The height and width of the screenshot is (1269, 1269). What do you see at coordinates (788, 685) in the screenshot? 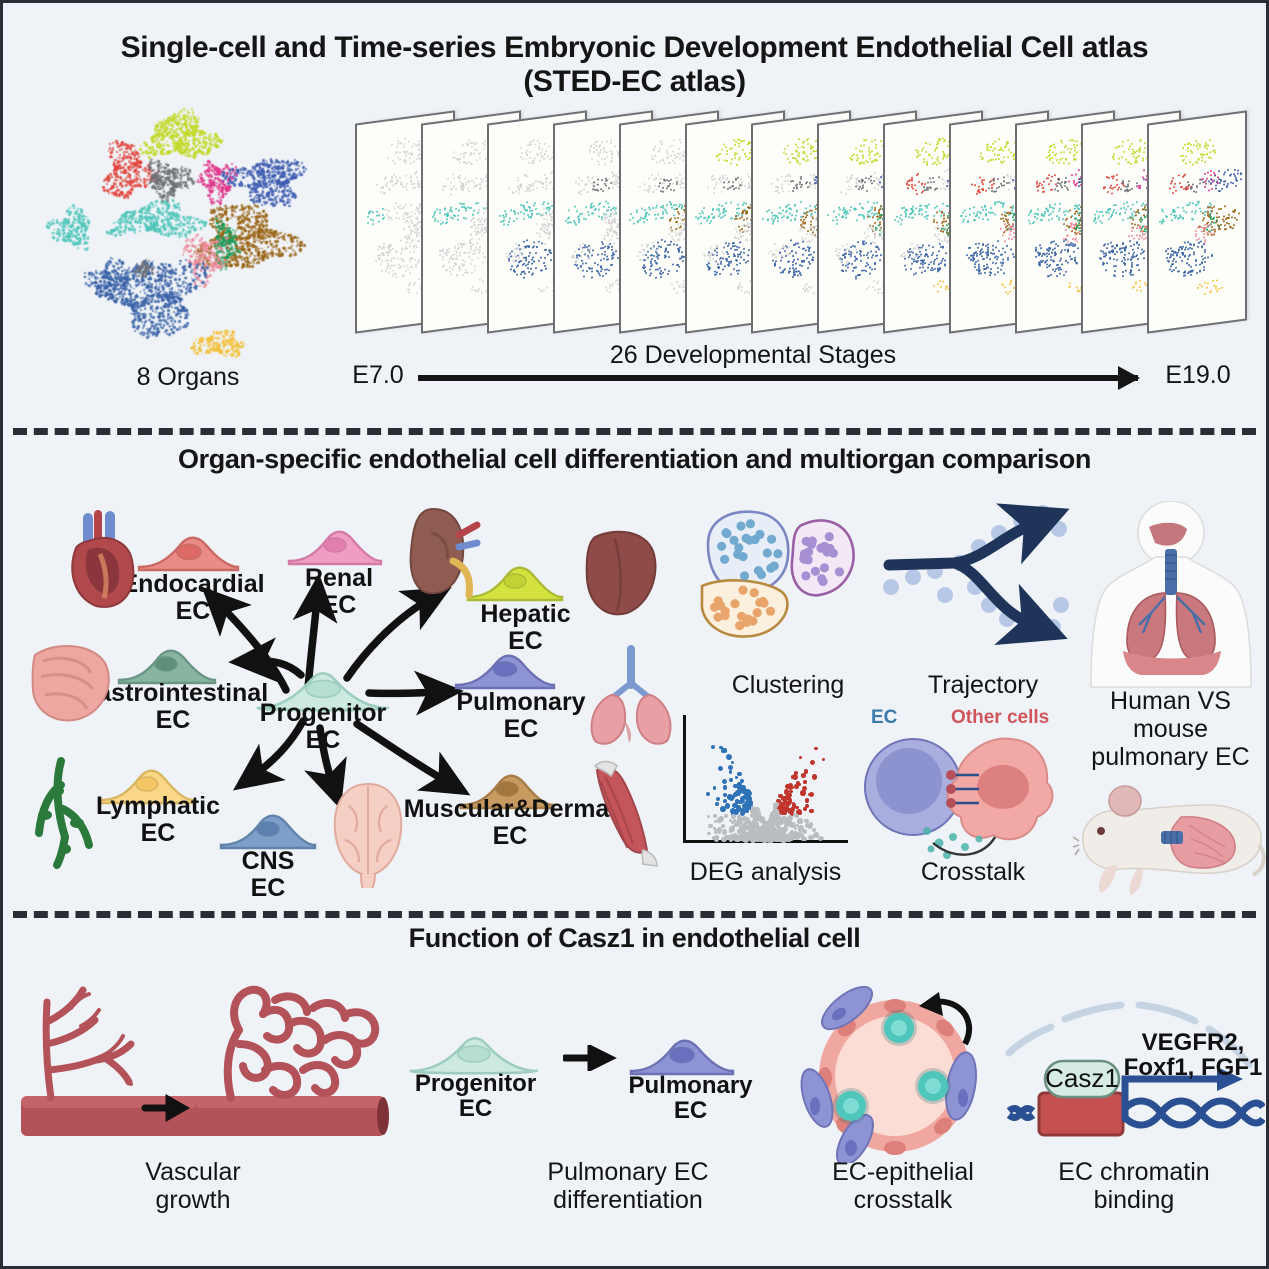
I see `clustering-caption: Clustering` at bounding box center [788, 685].